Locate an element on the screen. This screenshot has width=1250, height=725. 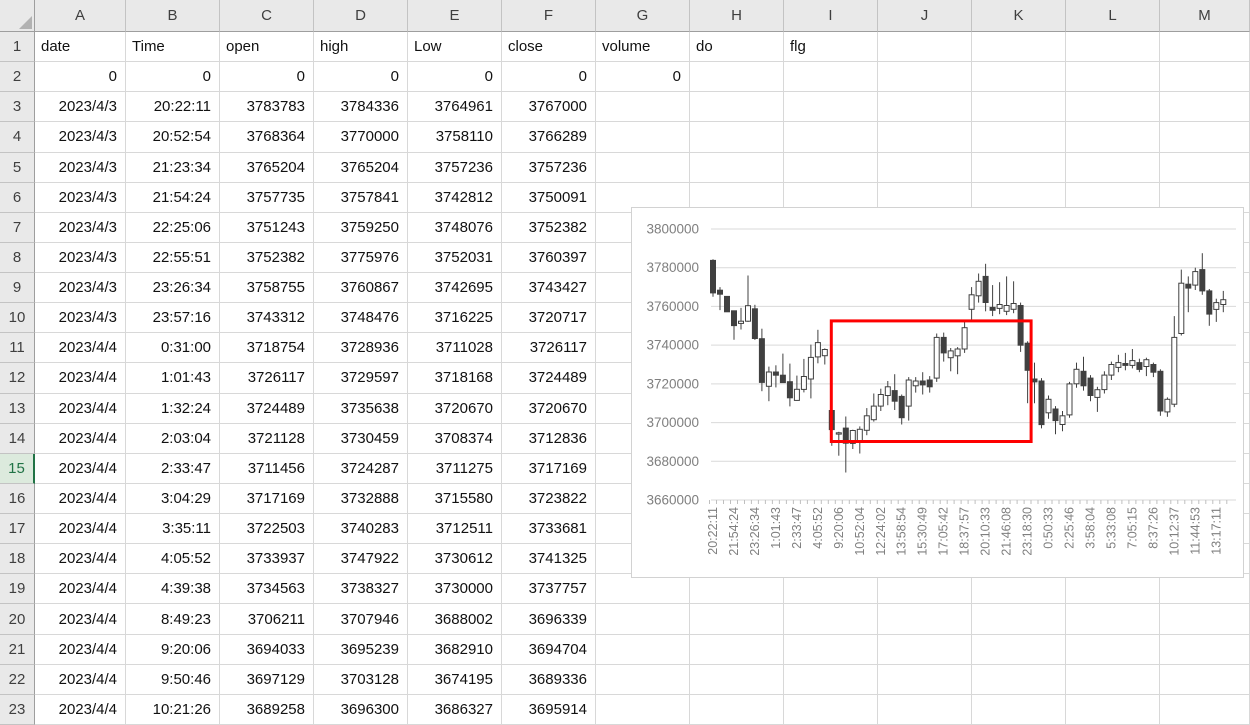
cell-L3 is located at coordinates (1113, 107).